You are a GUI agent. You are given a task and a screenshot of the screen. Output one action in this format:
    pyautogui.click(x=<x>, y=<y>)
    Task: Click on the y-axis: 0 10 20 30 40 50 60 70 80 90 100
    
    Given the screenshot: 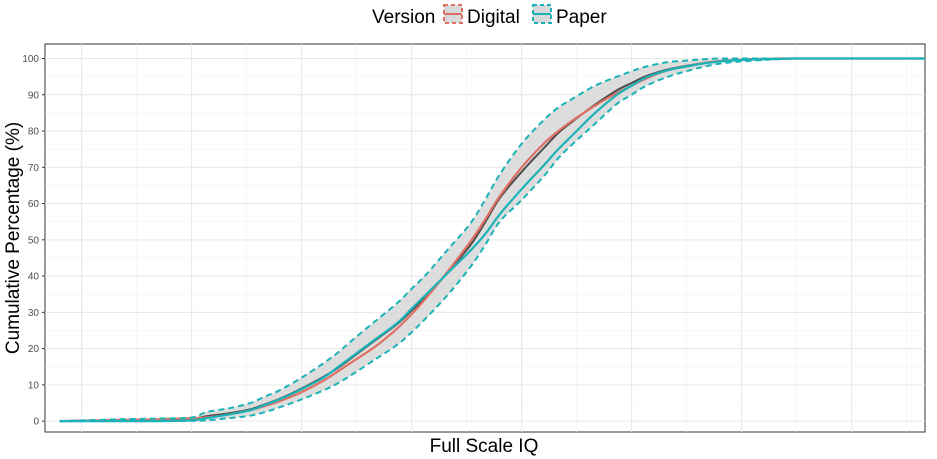 What is the action you would take?
    pyautogui.click(x=33, y=241)
    